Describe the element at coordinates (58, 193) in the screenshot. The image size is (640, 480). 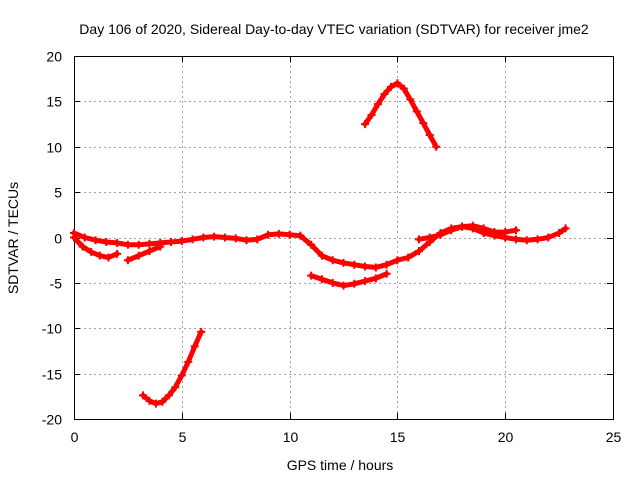
I see `y-tick-label: 5` at that location.